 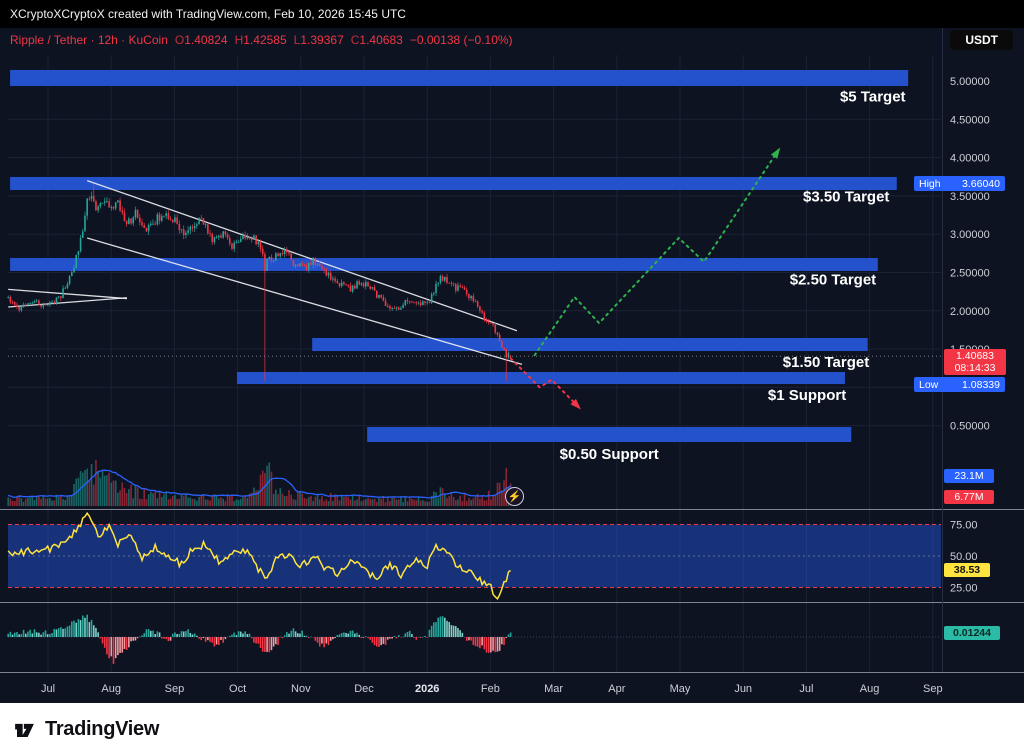 I want to click on bearish-projection, so click(x=544, y=383).